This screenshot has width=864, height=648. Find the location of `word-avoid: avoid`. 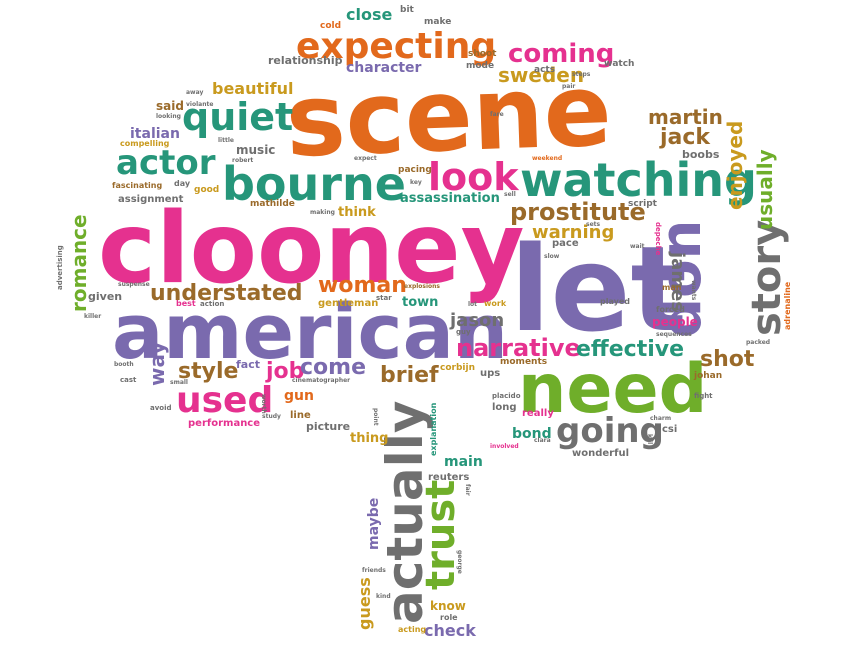

word-avoid: avoid is located at coordinates (161, 408).